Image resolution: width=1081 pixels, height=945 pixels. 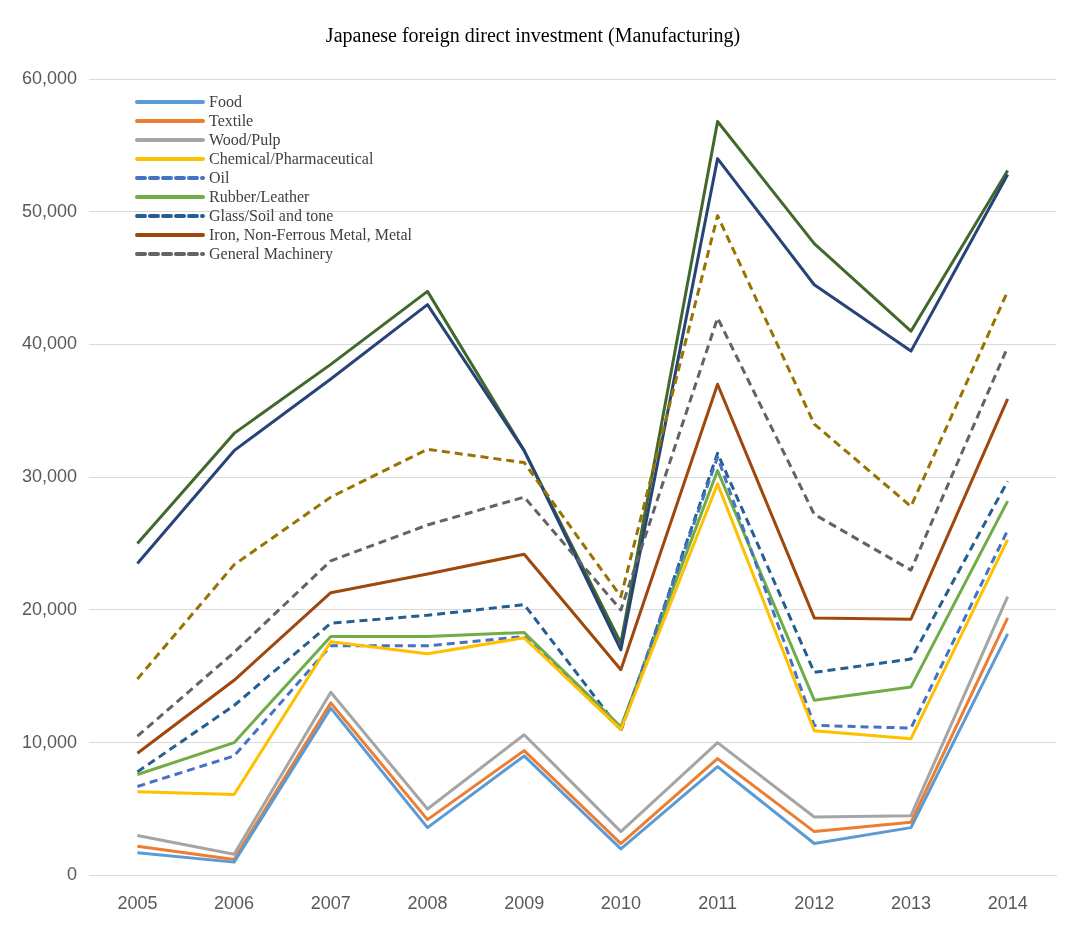 What do you see at coordinates (1007, 903) in the screenshot?
I see `x-tick-label: 2014` at bounding box center [1007, 903].